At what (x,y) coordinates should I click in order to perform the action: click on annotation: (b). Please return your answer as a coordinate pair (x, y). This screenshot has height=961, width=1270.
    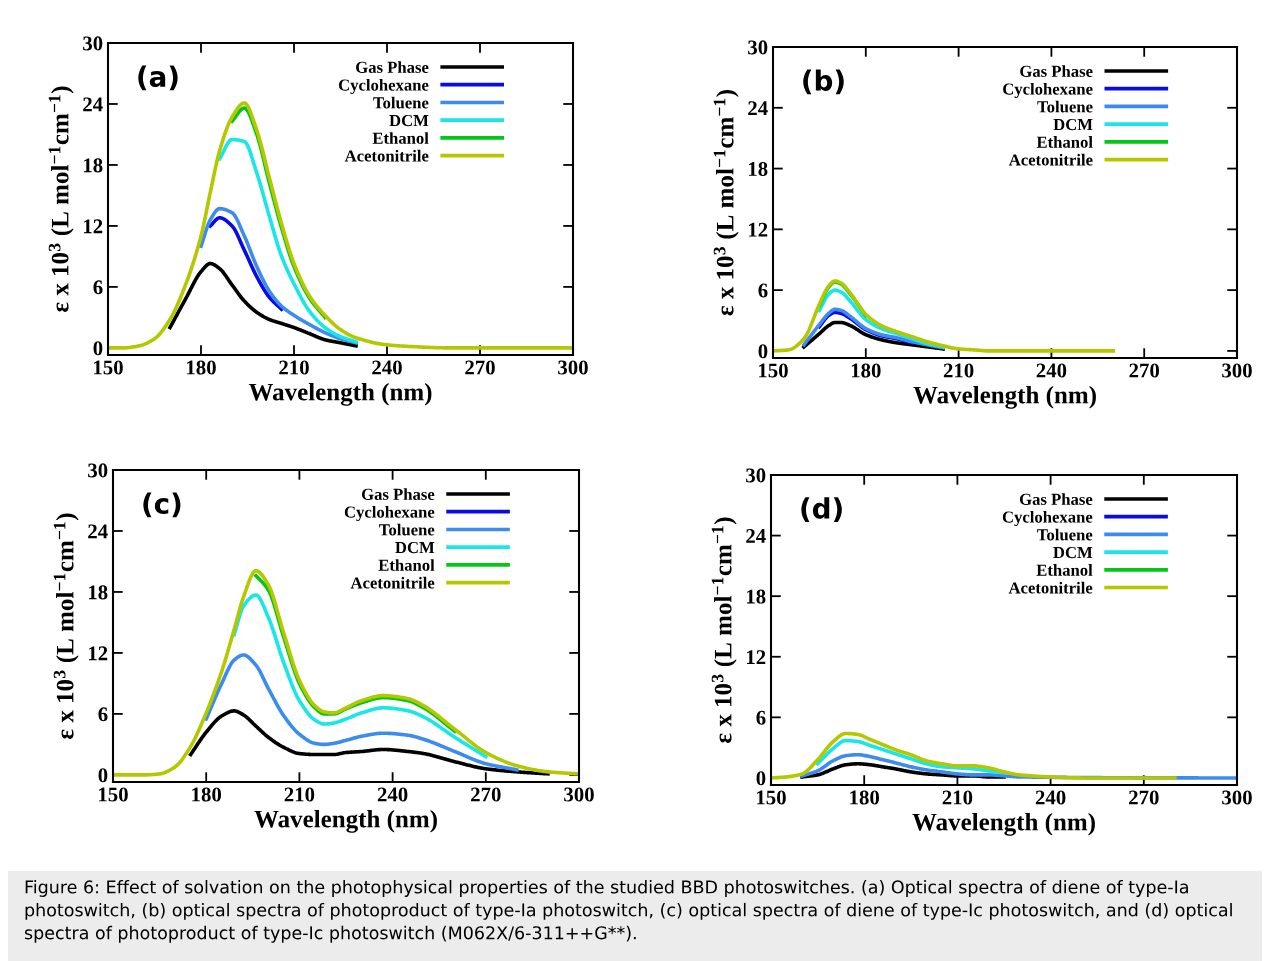
    Looking at the image, I should click on (823, 82).